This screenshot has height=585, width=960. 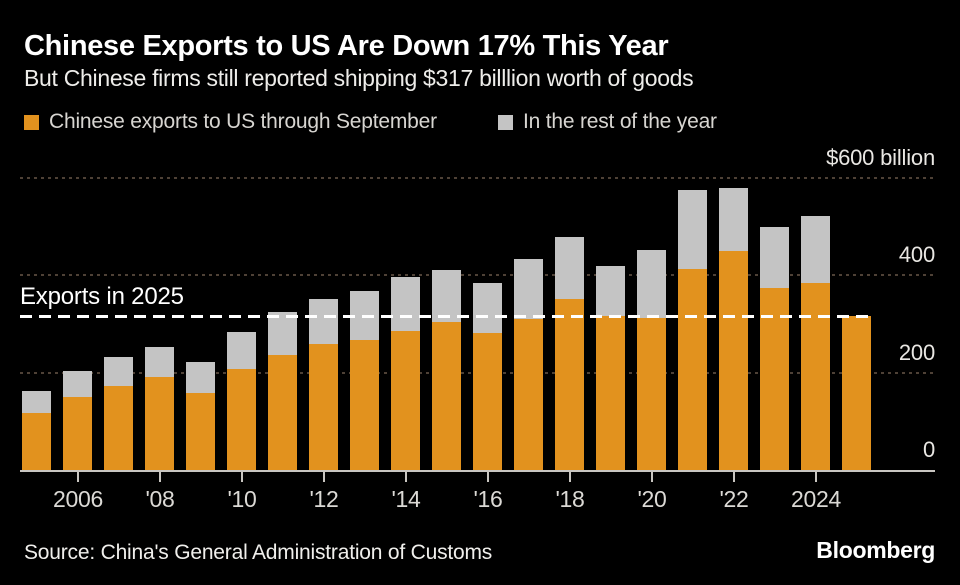 I want to click on bar-2013-through-september, so click(x=364, y=405).